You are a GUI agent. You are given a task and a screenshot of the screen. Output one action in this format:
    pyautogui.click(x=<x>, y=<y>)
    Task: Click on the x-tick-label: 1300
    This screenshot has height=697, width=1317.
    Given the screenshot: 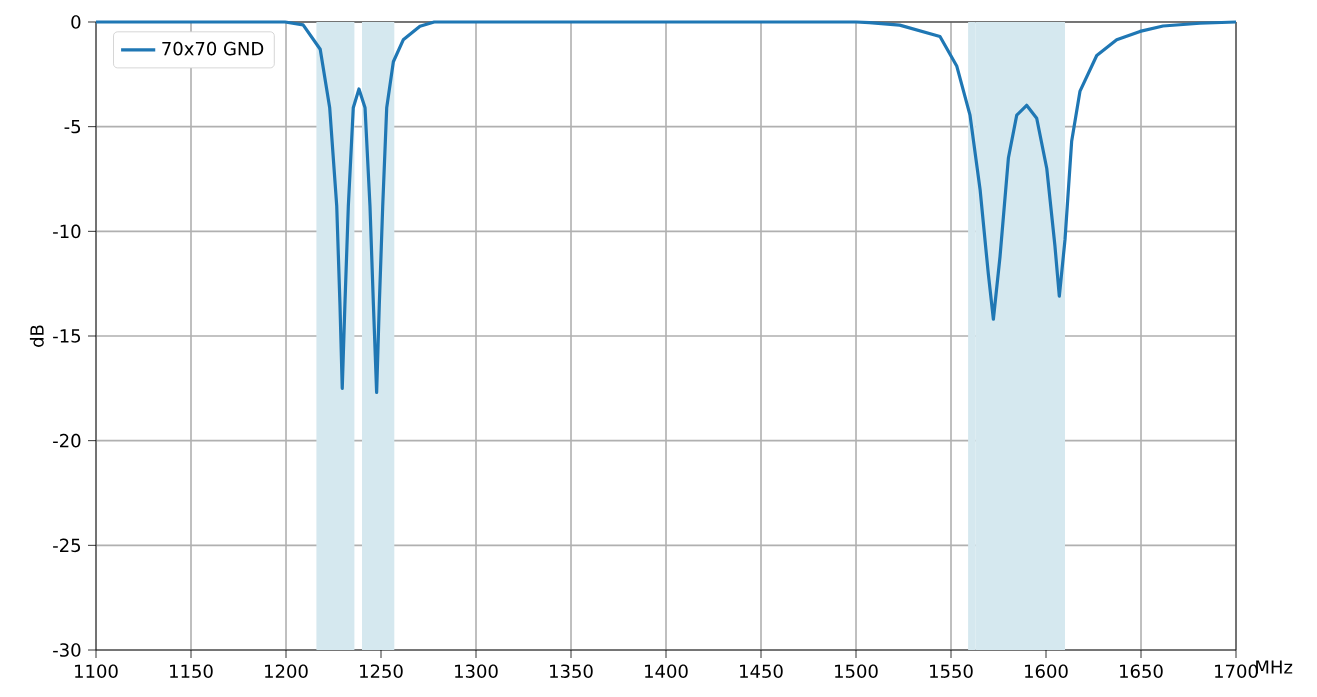 What is the action you would take?
    pyautogui.click(x=476, y=671)
    